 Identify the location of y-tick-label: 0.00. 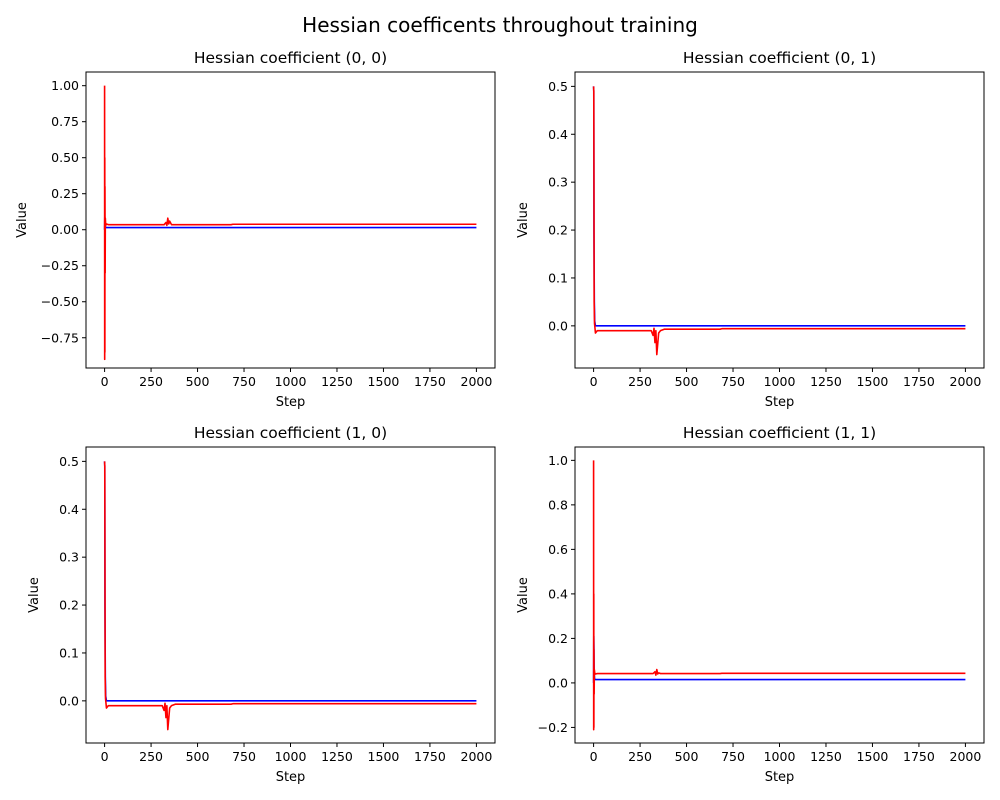
(65, 229).